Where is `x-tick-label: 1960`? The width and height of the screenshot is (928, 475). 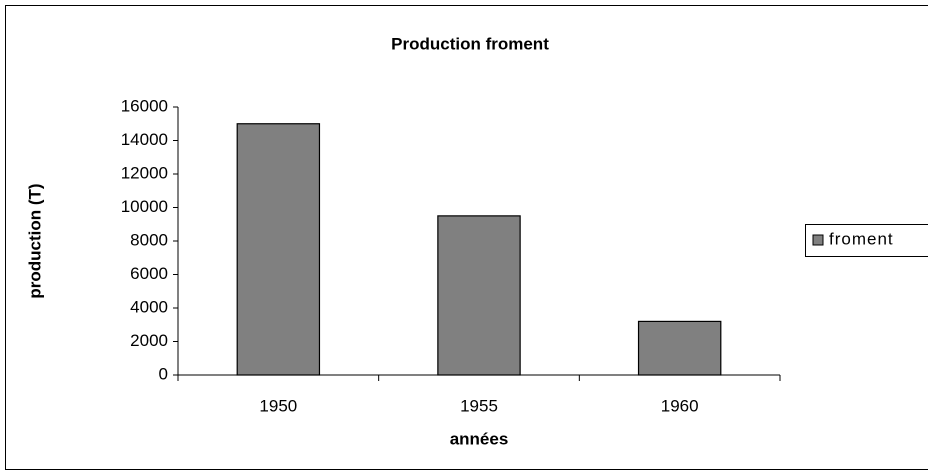
x-tick-label: 1960 is located at coordinates (680, 405).